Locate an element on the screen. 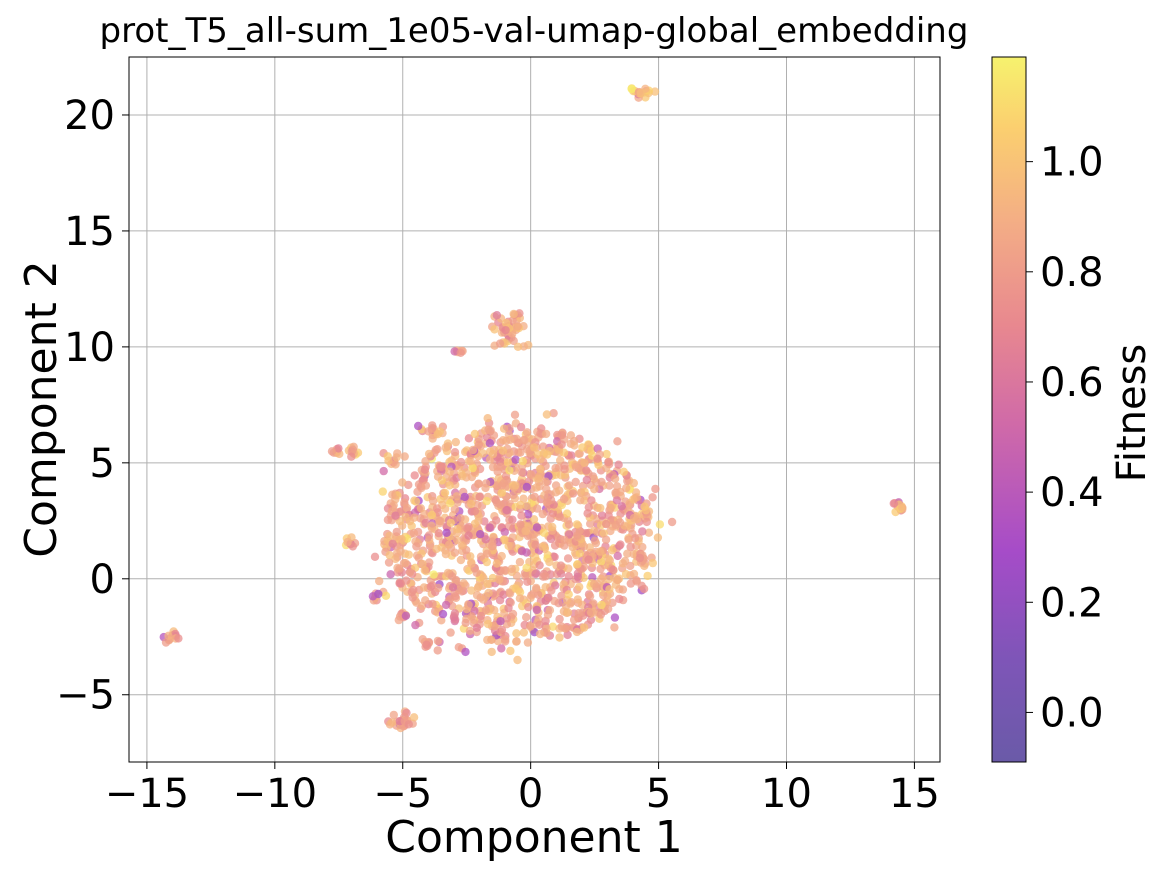 This screenshot has width=1160, height=872. y-tick-label: 5 is located at coordinates (102, 464).